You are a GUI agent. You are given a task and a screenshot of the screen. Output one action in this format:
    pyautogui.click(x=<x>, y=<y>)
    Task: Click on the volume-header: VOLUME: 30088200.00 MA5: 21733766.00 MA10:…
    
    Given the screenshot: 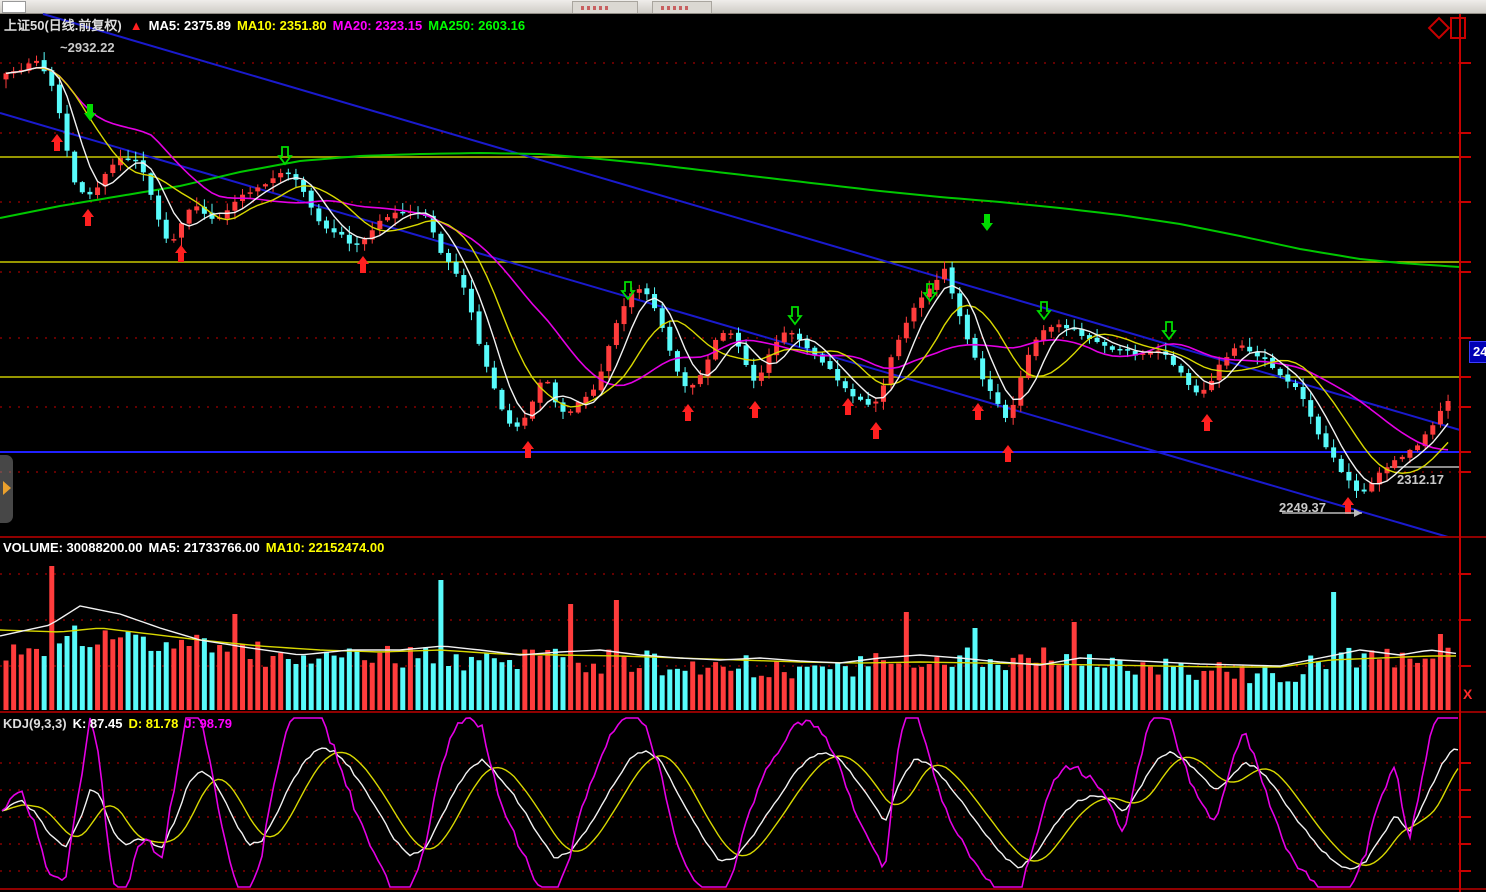 What is the action you would take?
    pyautogui.click(x=196, y=547)
    